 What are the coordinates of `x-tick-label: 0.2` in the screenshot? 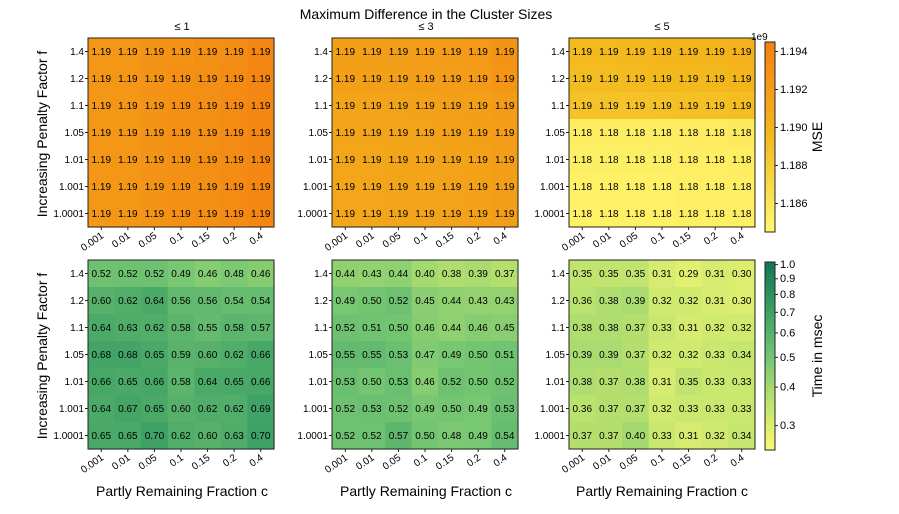 It's located at (711, 460).